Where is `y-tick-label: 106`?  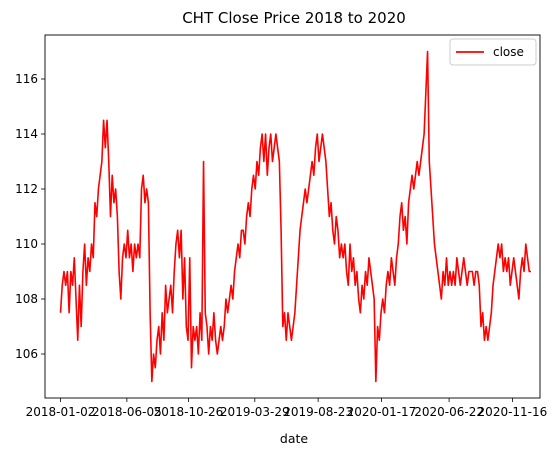
y-tick-label: 106 is located at coordinates (26, 354).